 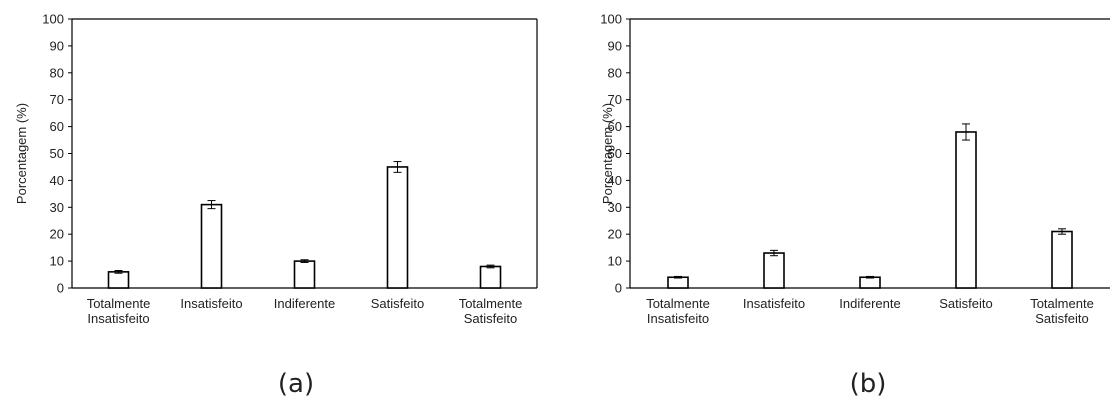 I want to click on panel-label: (a), so click(x=296, y=384).